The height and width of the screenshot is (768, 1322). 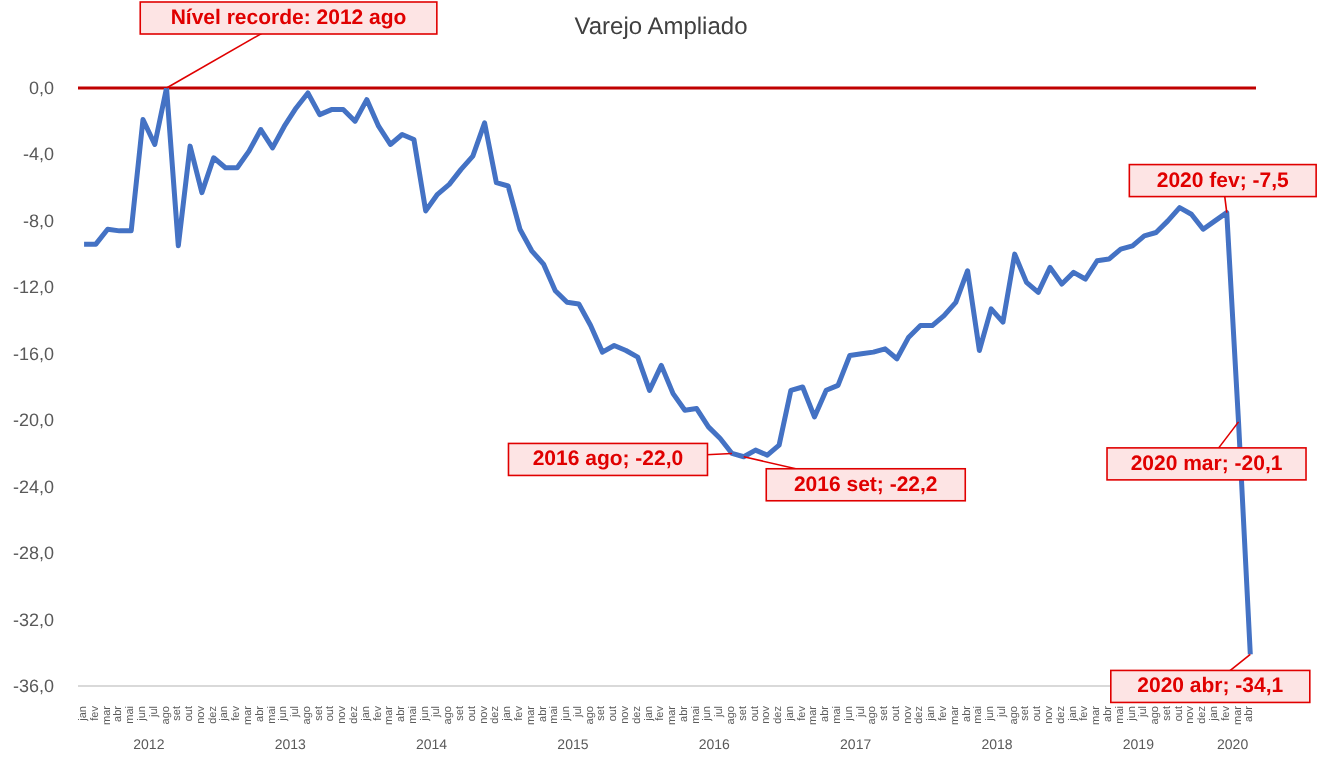 What do you see at coordinates (33, 553) in the screenshot?
I see `y-tick-label: -28,0` at bounding box center [33, 553].